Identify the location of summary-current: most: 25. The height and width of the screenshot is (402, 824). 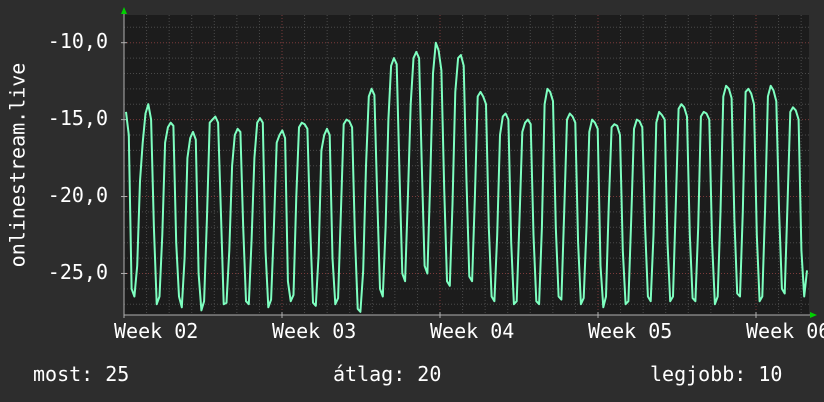
(81, 374).